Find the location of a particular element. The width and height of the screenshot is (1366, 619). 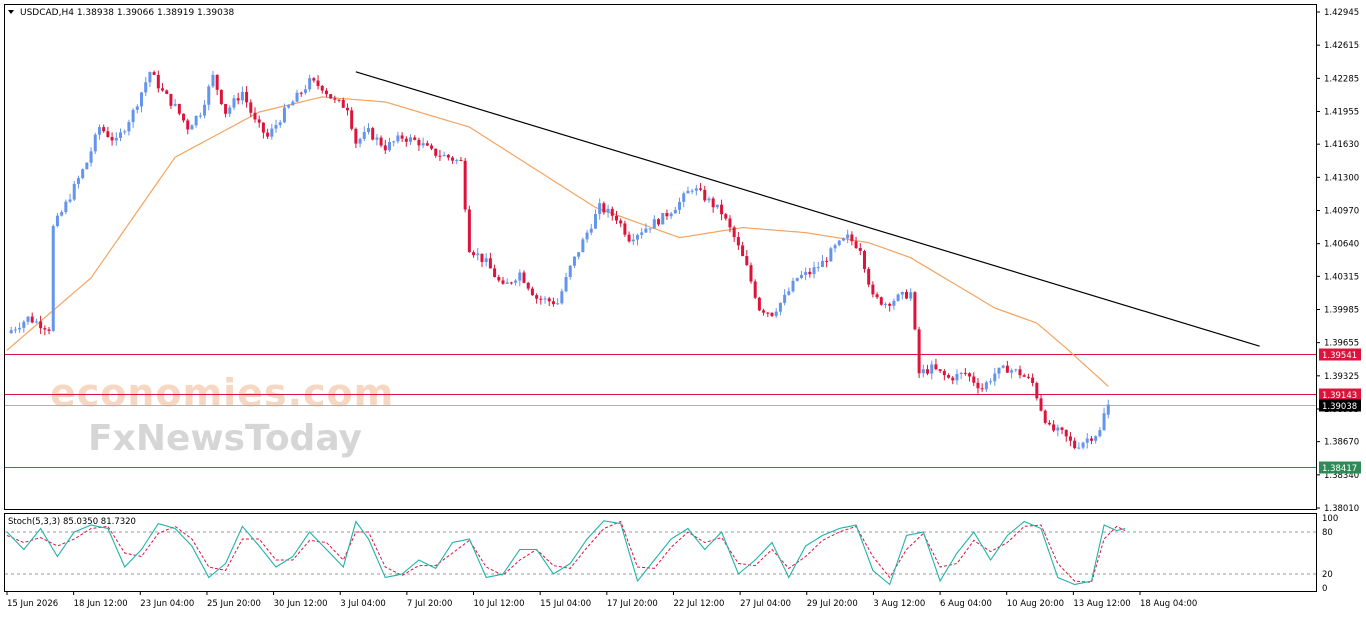

stoch-tick-label: 0 is located at coordinates (1324, 589).